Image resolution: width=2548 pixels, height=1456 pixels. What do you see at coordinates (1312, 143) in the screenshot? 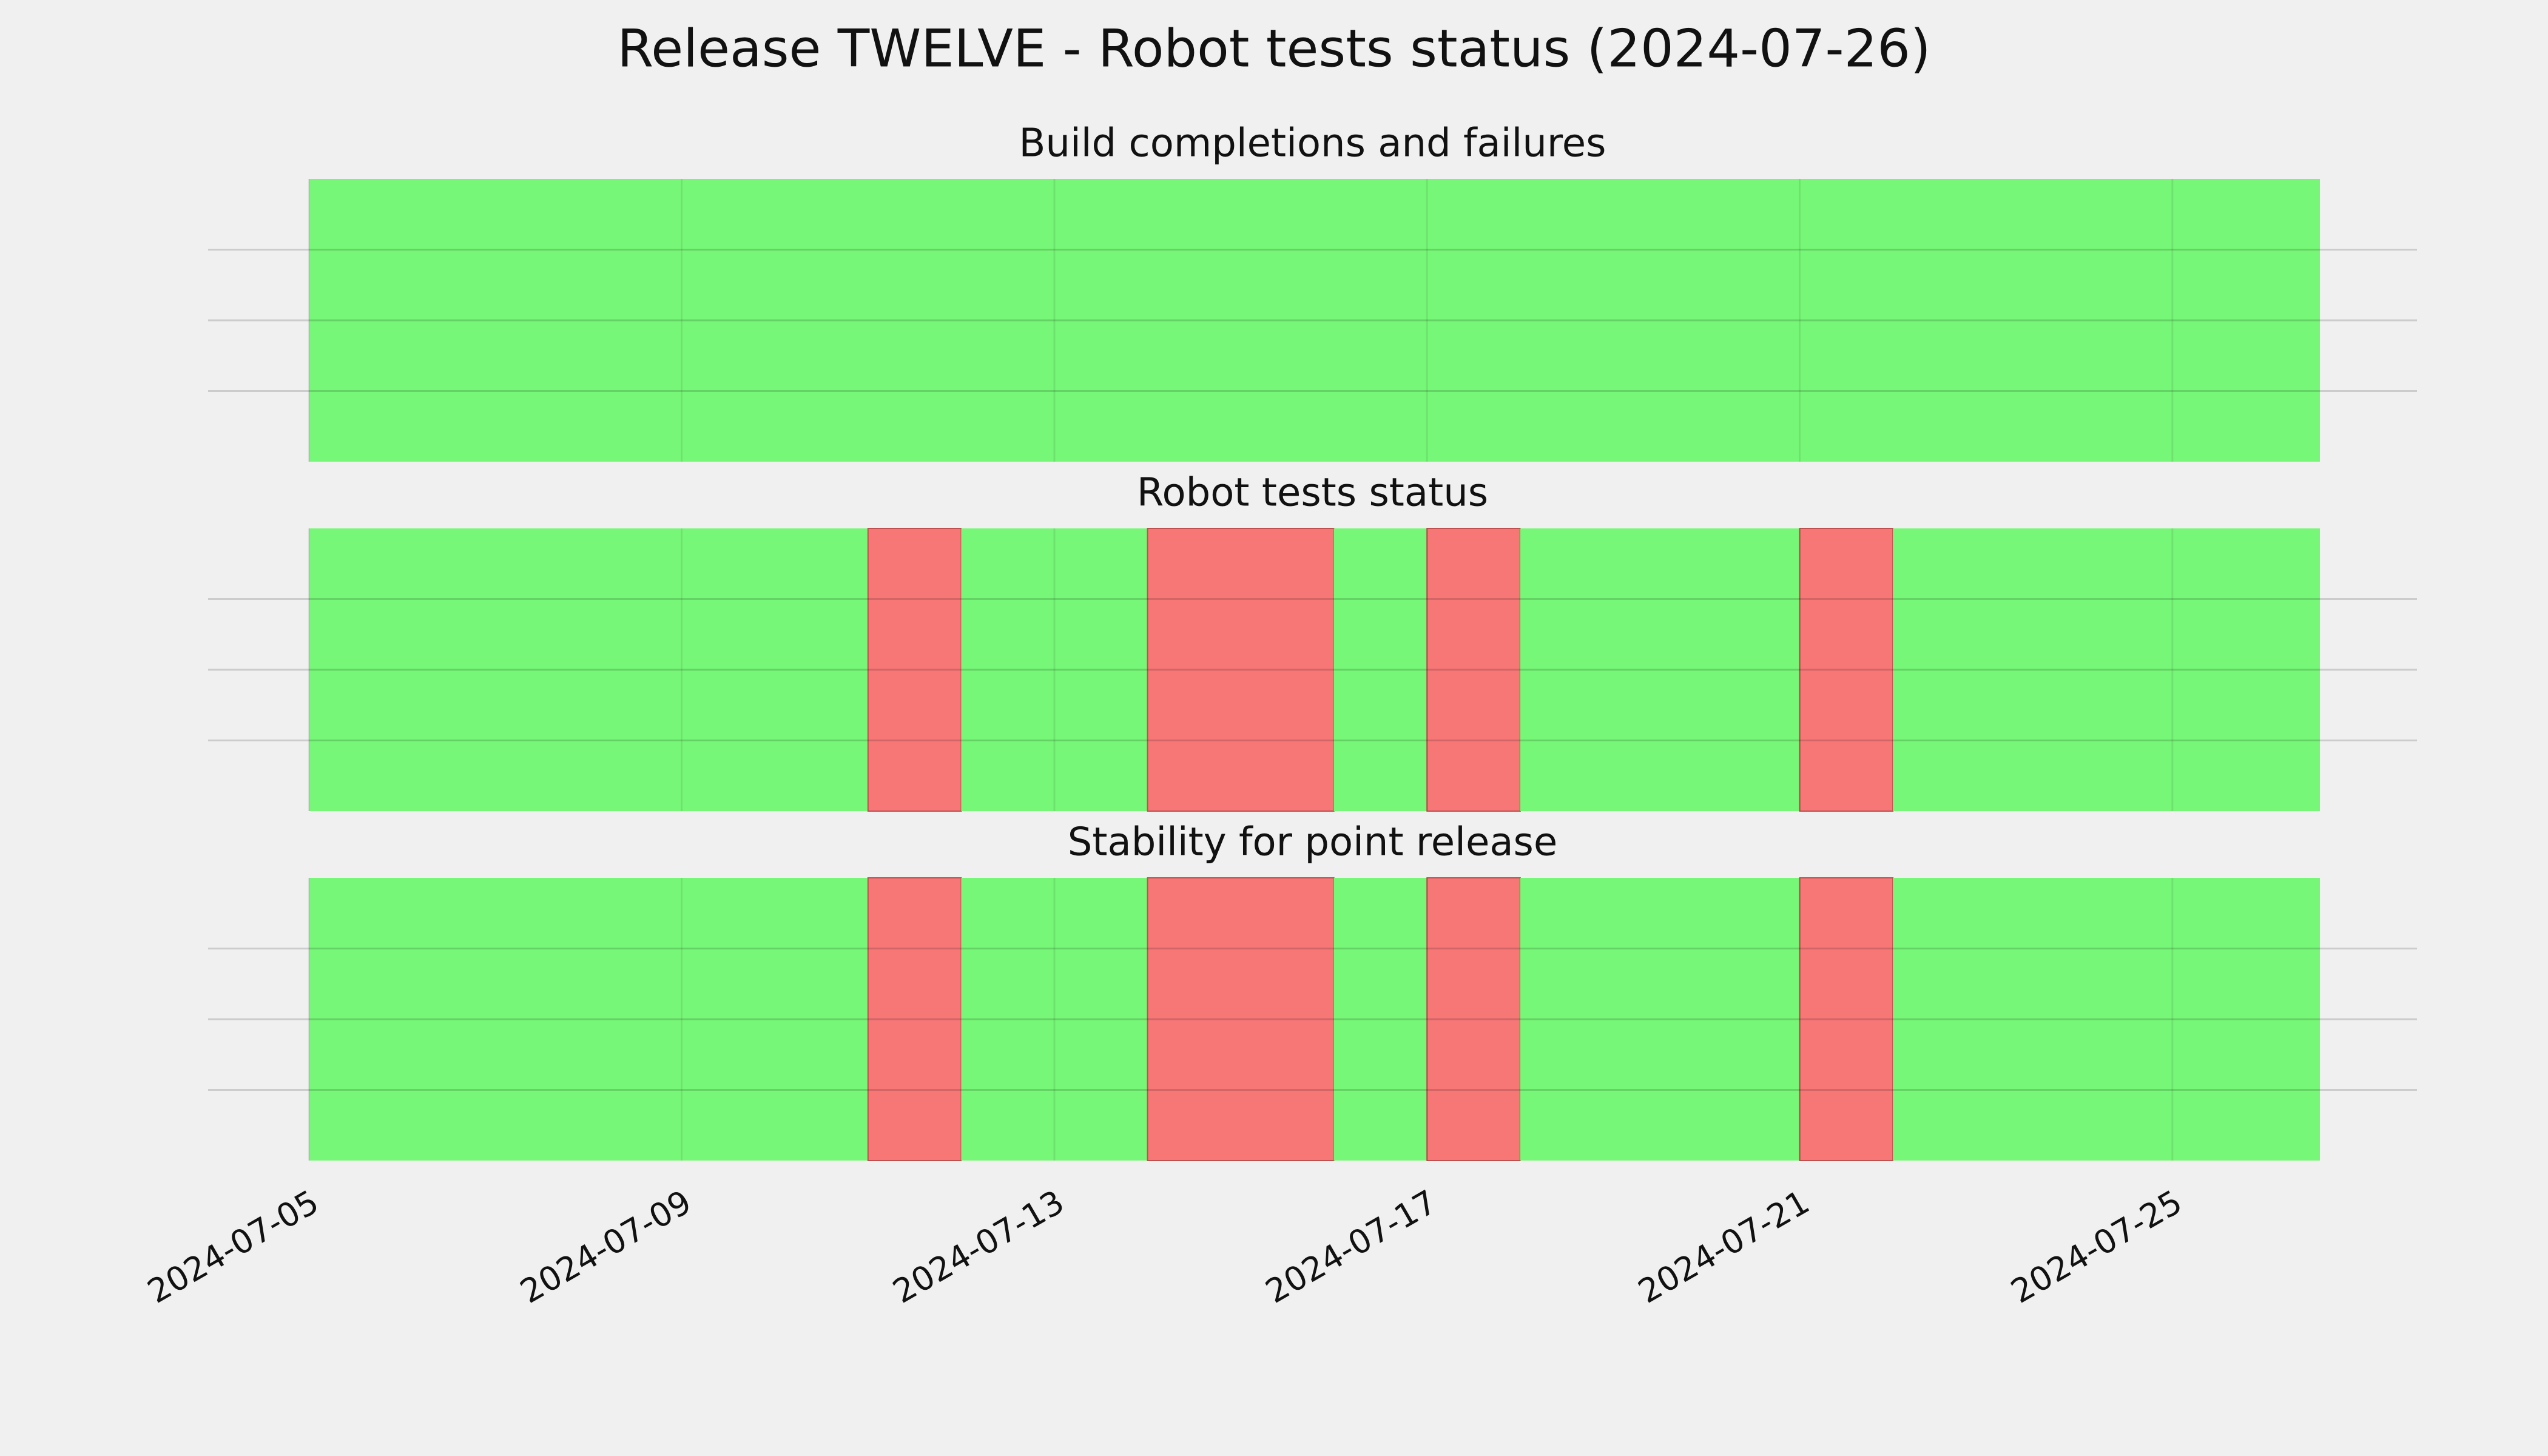
I see `panel-title: Build completions and failures` at bounding box center [1312, 143].